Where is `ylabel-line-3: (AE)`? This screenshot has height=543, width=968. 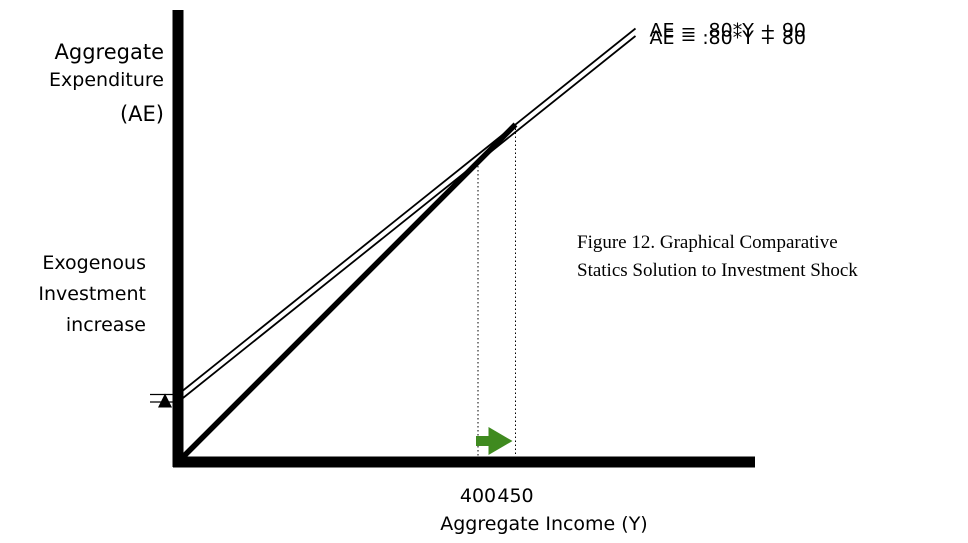
ylabel-line-3: (AE) is located at coordinates (142, 114).